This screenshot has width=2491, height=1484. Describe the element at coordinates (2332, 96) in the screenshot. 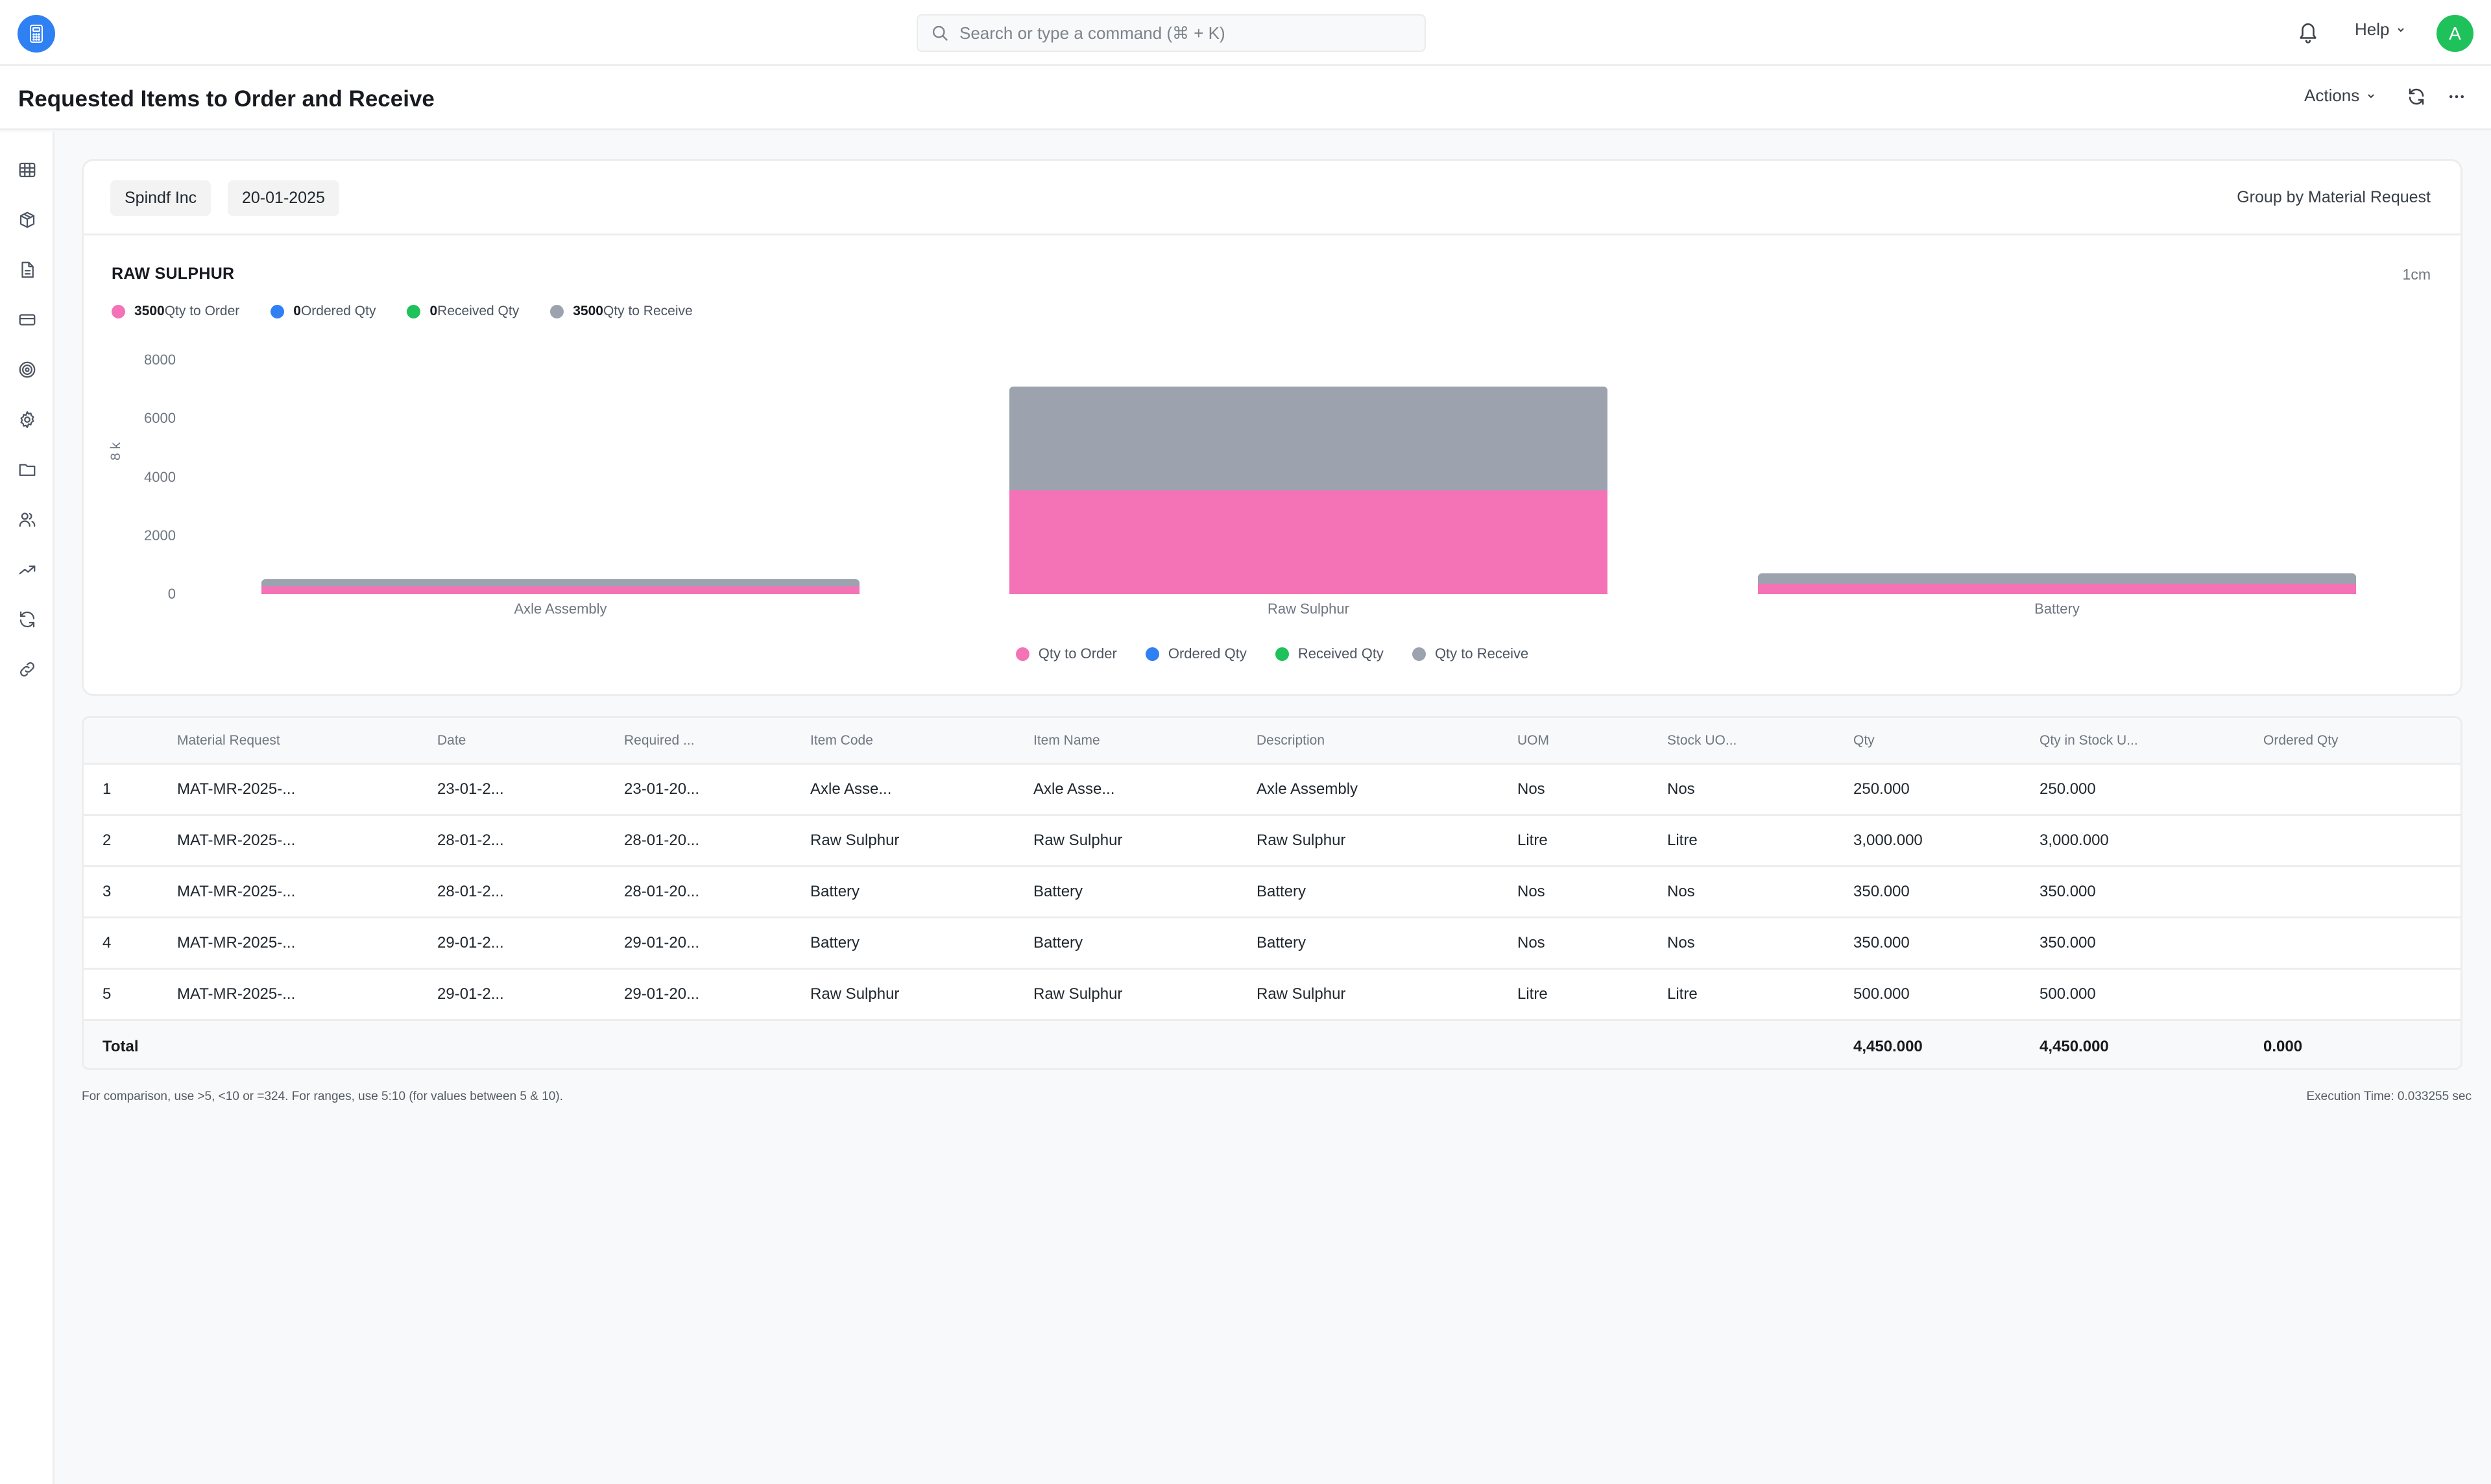

I see `actions-label: Actions` at that location.